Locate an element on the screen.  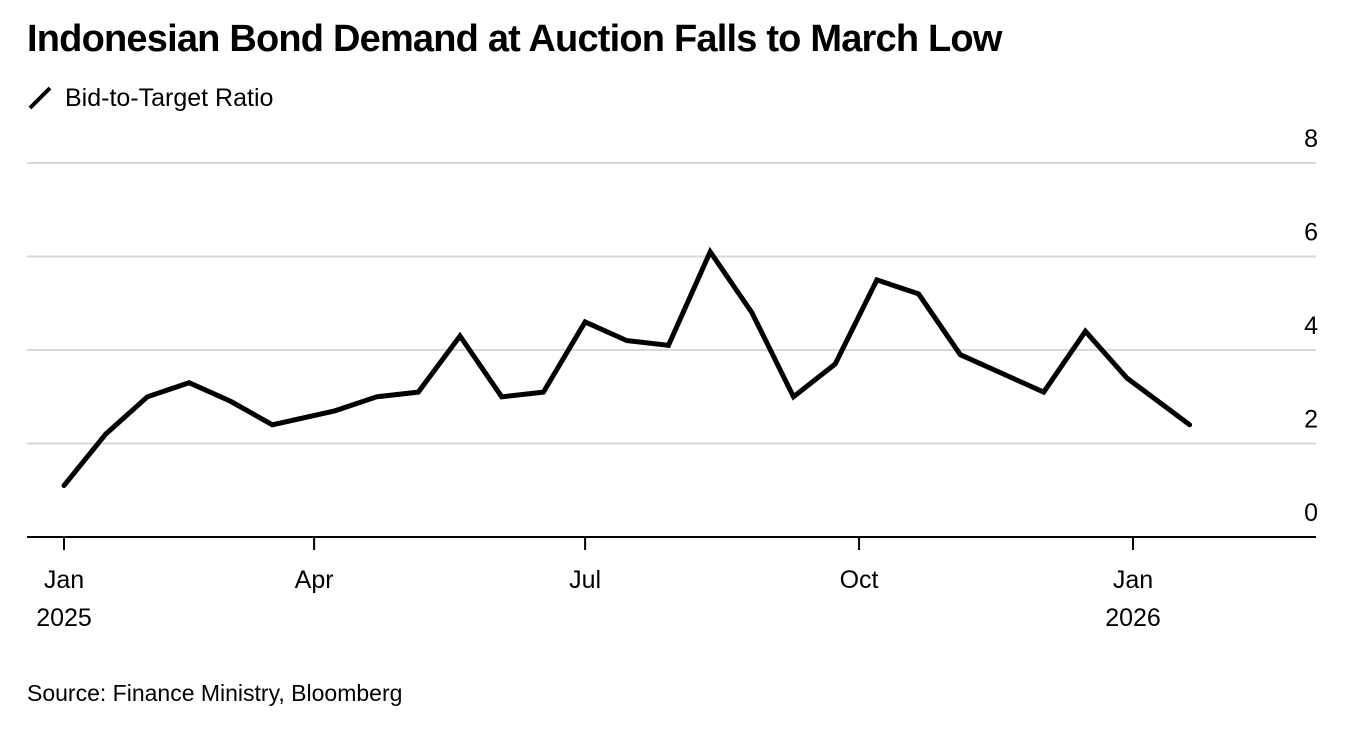
source-note: Source: Finance Ministry, Bloomberg is located at coordinates (215, 693).